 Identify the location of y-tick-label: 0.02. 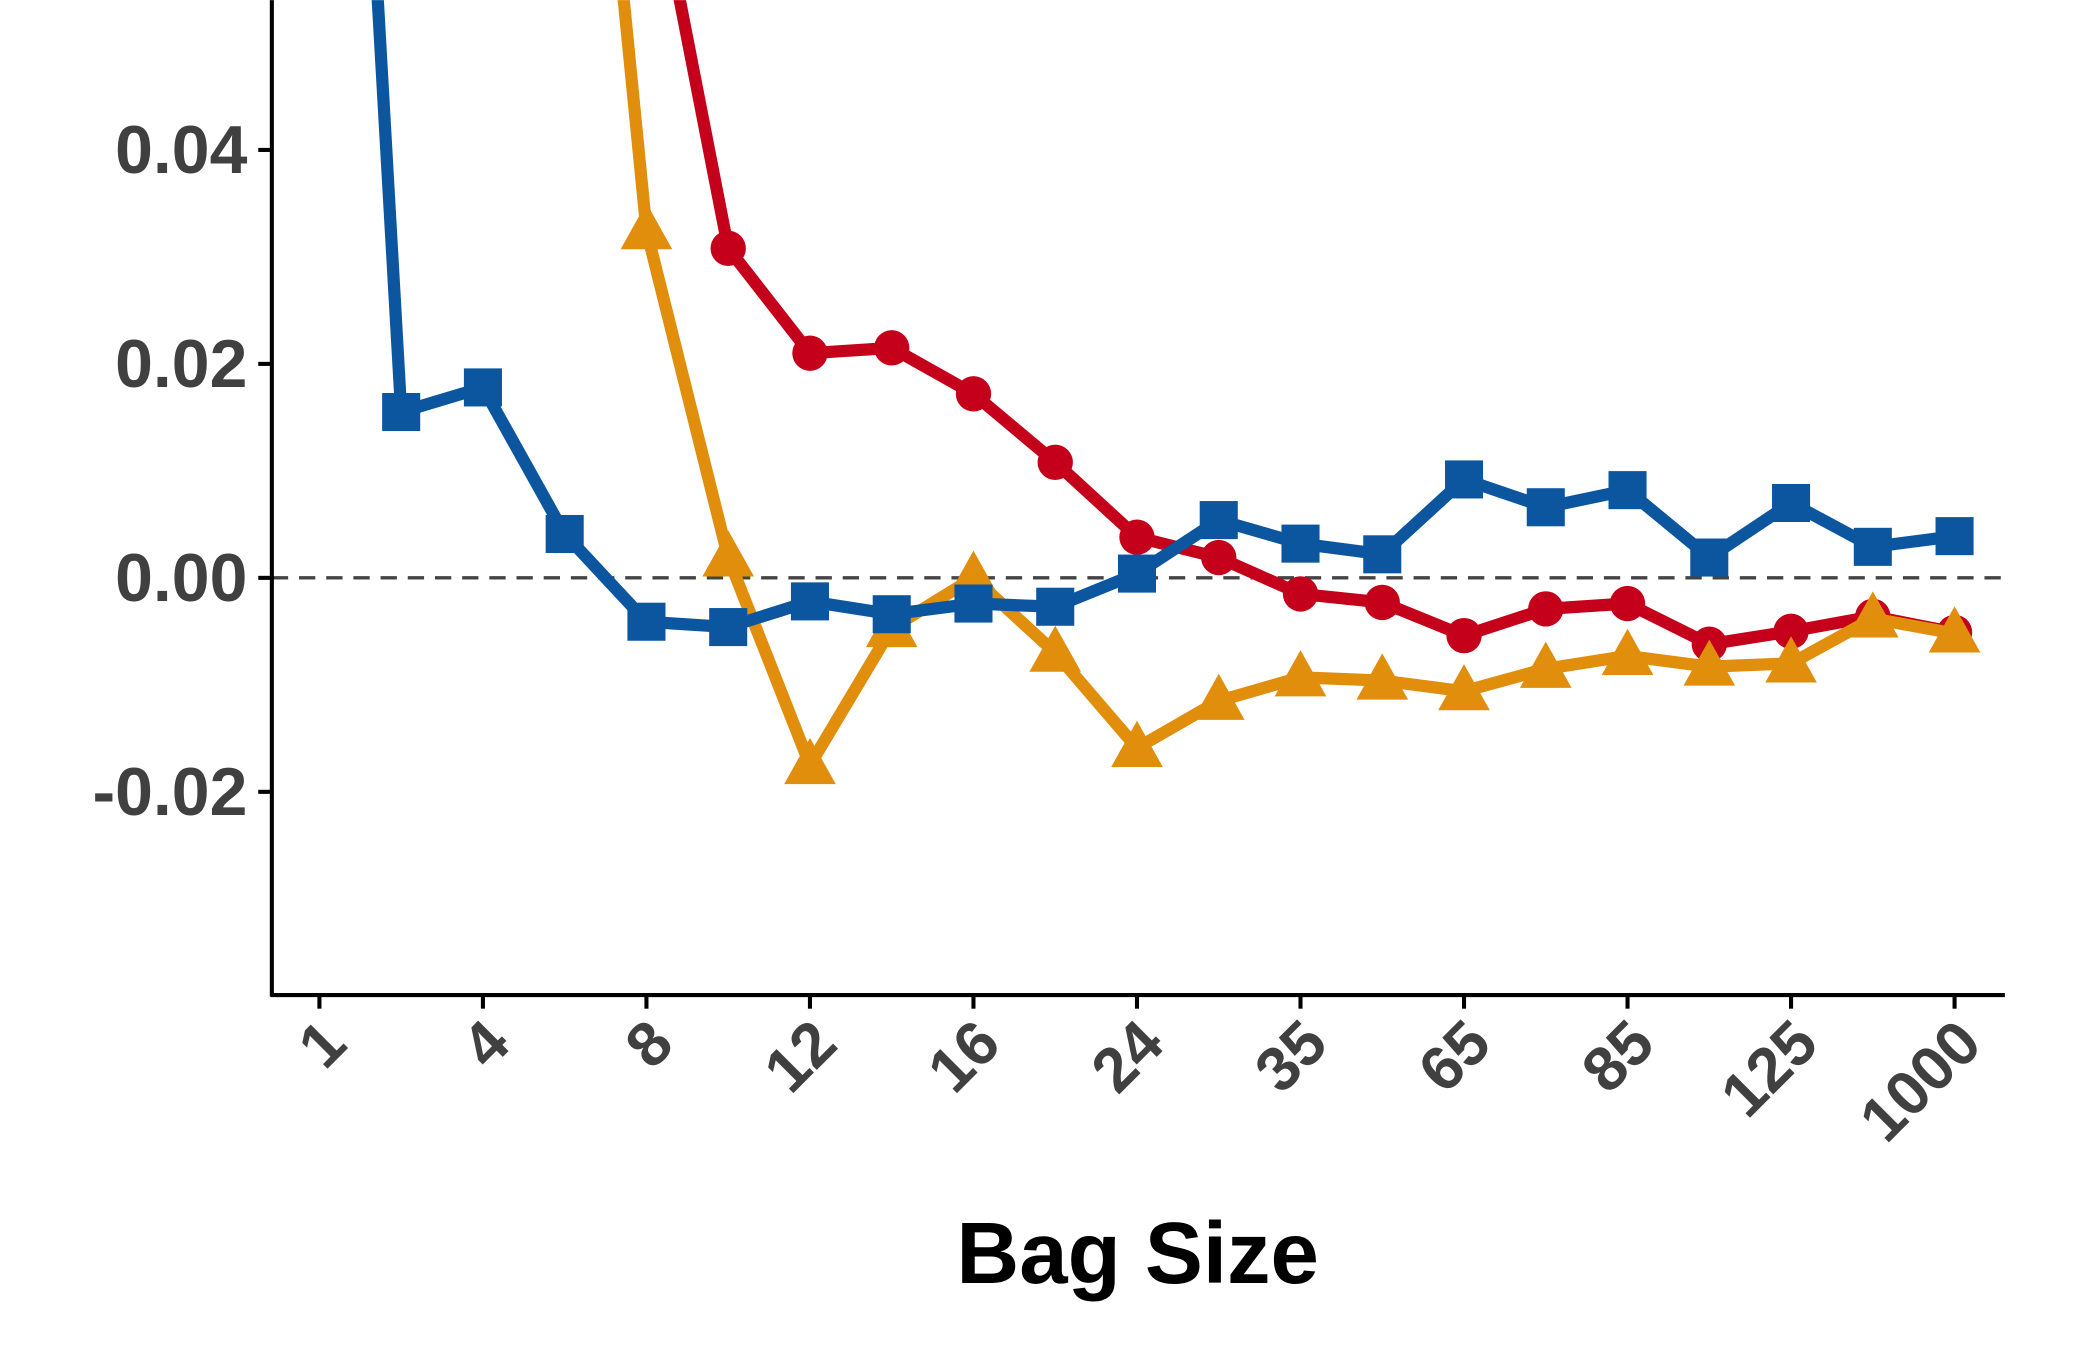
(181, 364).